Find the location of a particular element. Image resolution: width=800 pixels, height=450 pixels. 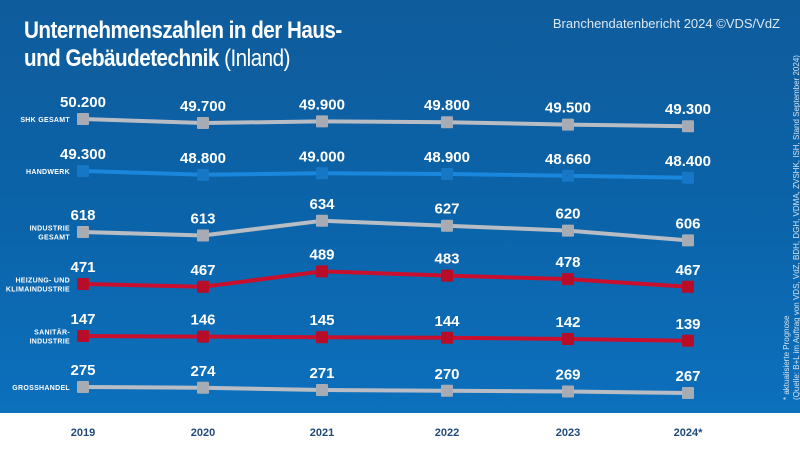

data-label: 48.800 is located at coordinates (203, 158).